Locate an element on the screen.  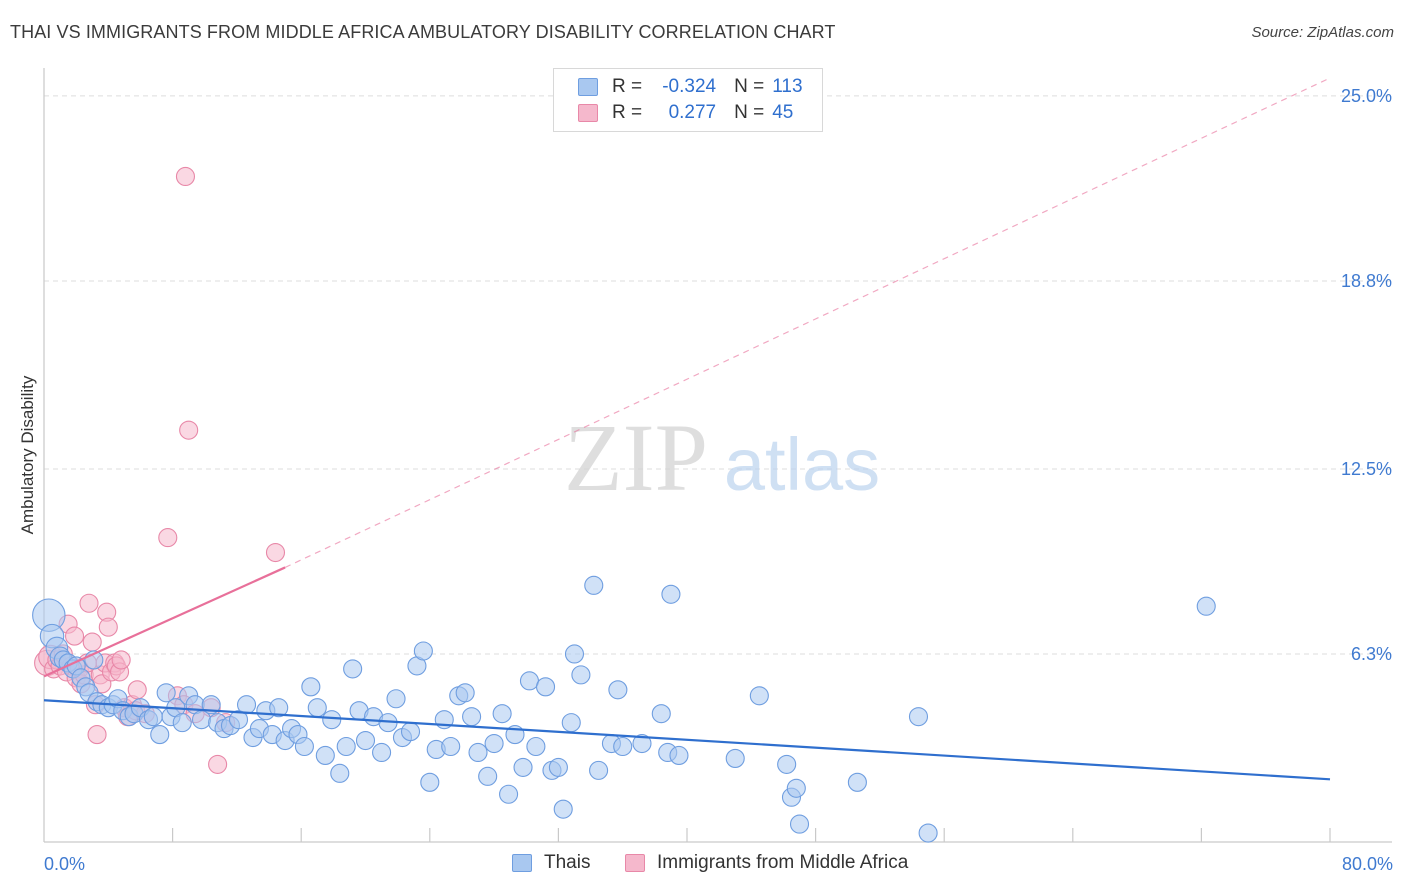
thai-trend-line is located at coordinates (687, 740).